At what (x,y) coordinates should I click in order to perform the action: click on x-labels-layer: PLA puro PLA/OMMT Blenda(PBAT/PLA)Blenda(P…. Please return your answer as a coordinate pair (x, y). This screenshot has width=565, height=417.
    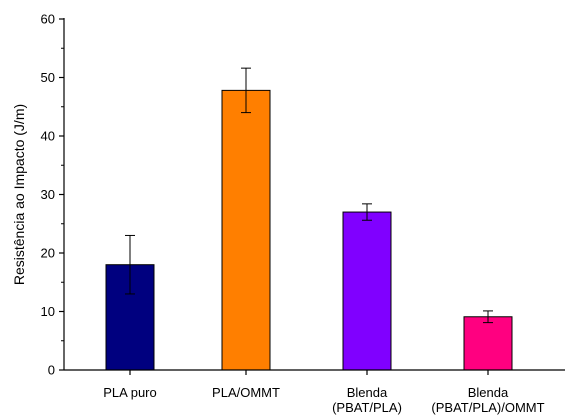
    Looking at the image, I should click on (324, 392).